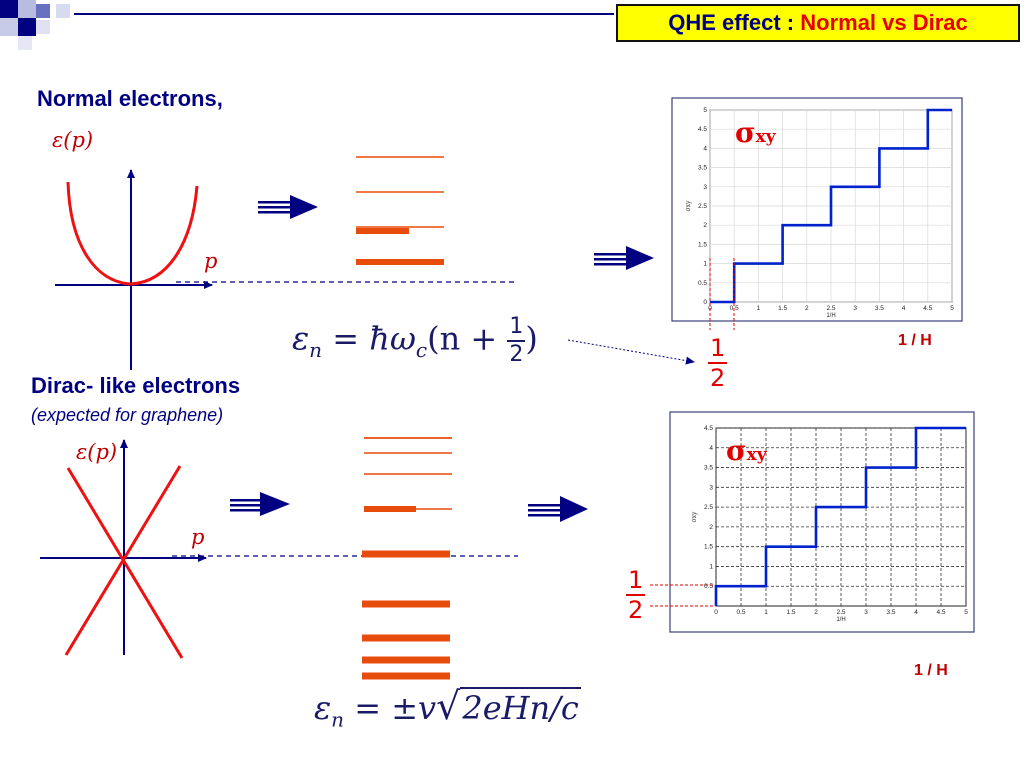 This screenshot has height=768, width=1024. Describe the element at coordinates (427, 708) in the screenshot. I see `formula-velocity: v` at that location.